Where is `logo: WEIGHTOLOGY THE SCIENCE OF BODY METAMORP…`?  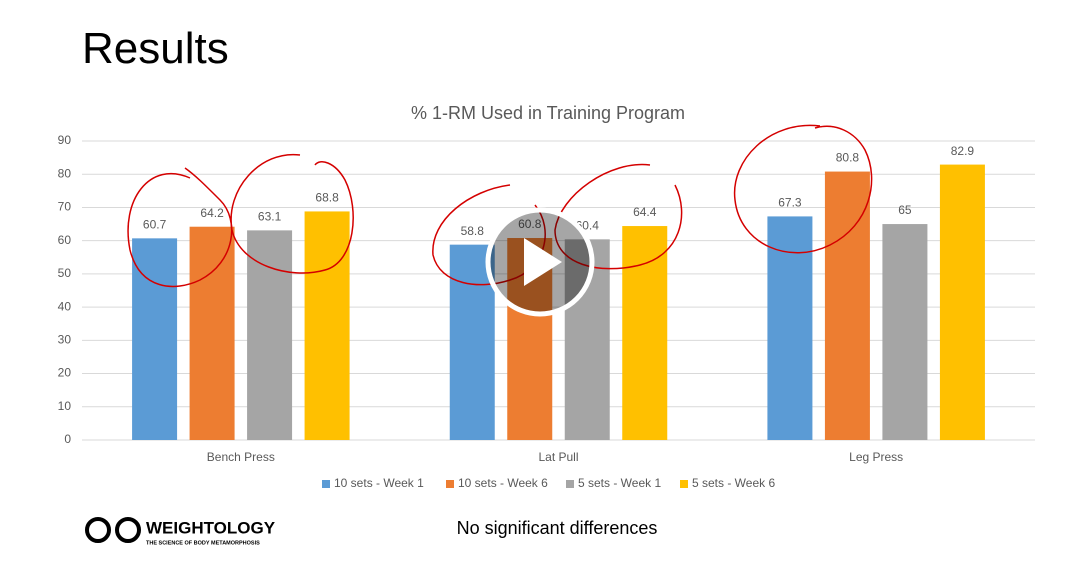 logo: WEIGHTOLOGY THE SCIENCE OF BODY METAMORP… is located at coordinates (180, 531).